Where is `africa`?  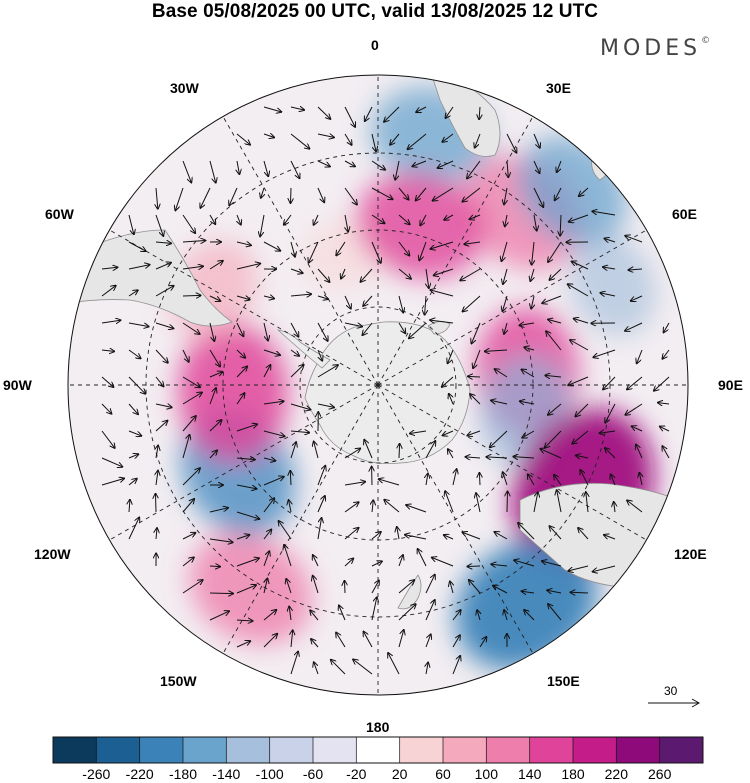 africa is located at coordinates (465, 116).